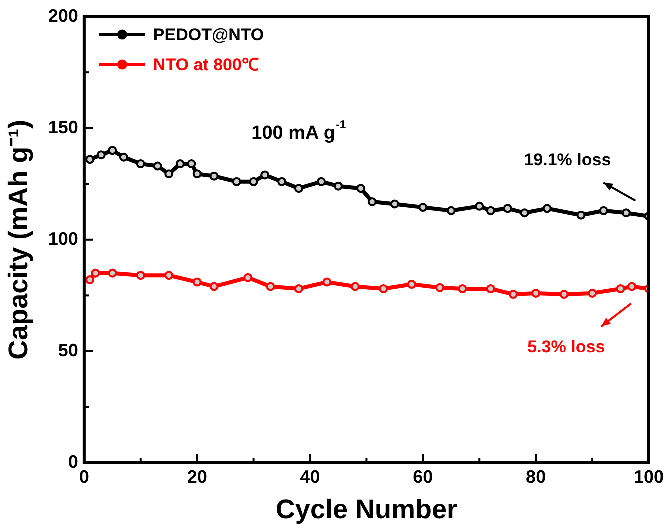 Image resolution: width=668 pixels, height=531 pixels. Describe the element at coordinates (423, 476) in the screenshot. I see `x-tick-label: 60` at that location.